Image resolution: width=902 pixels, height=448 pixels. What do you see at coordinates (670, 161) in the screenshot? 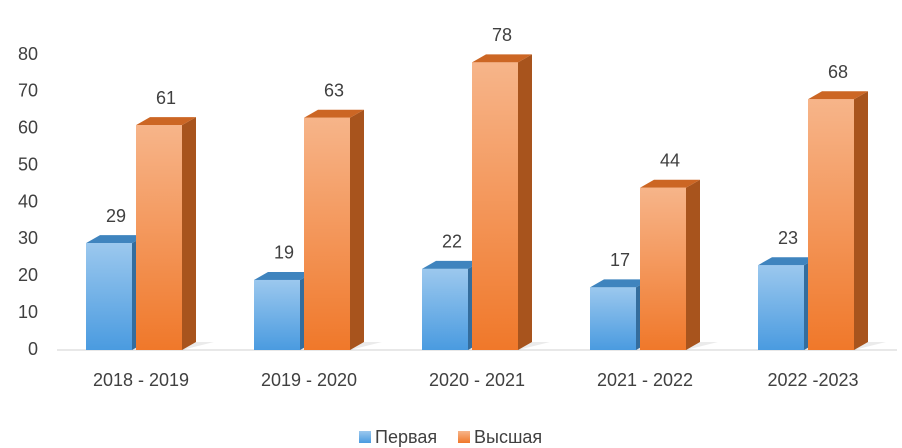
I see `data-label: 44` at bounding box center [670, 161].